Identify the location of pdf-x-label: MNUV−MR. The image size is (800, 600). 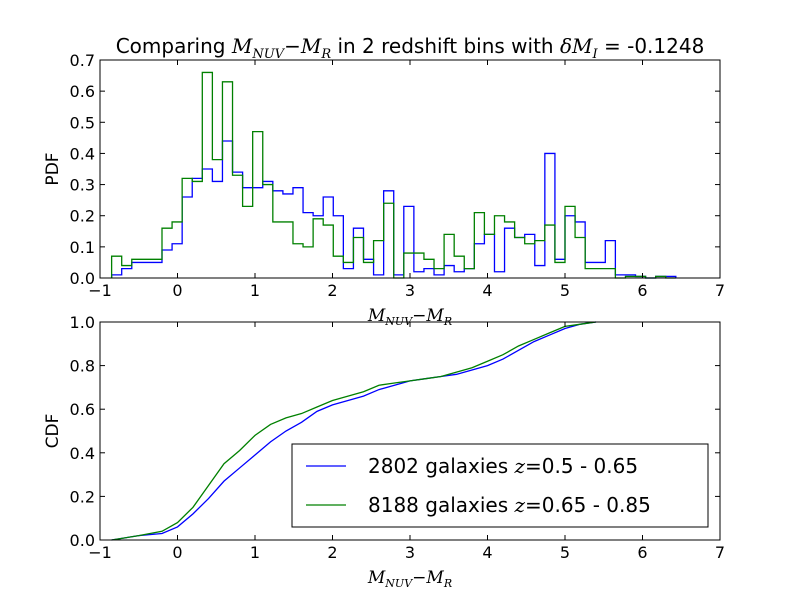
(409, 317).